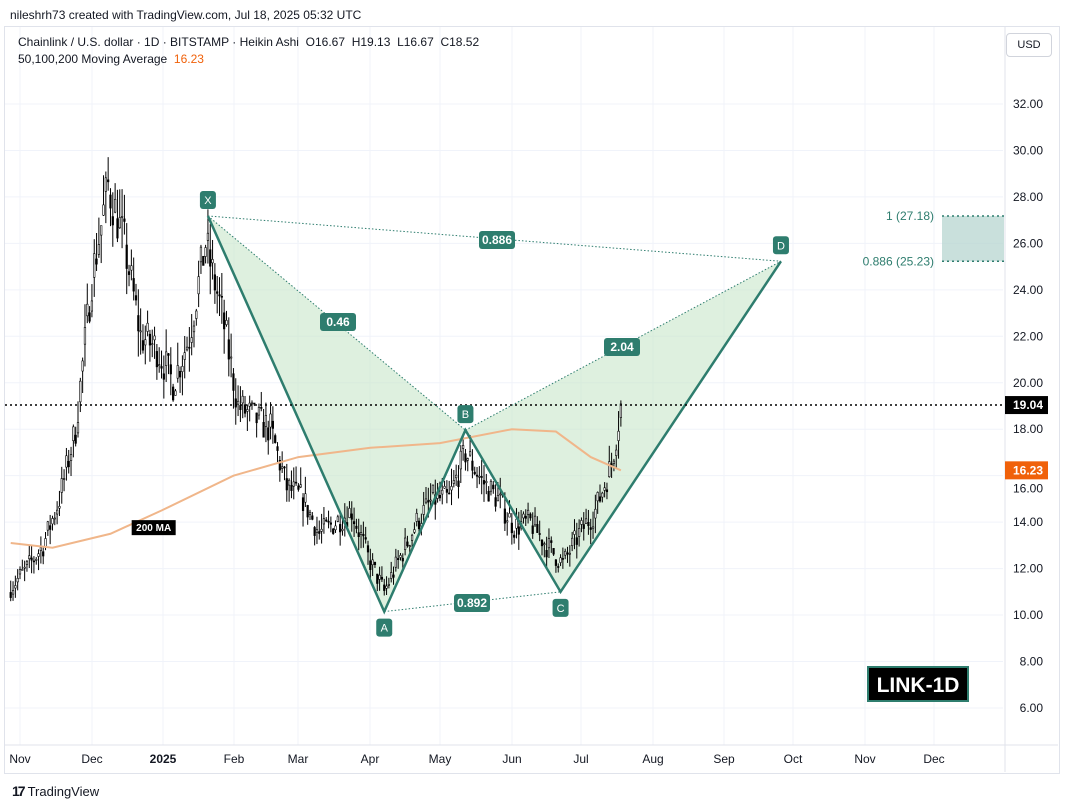  What do you see at coordinates (1028, 488) in the screenshot?
I see `y-tick-label: 16.00` at bounding box center [1028, 488].